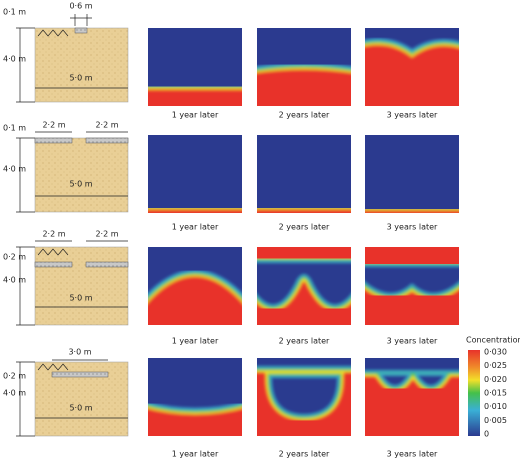 This screenshot has height=460, width=520. What do you see at coordinates (495, 420) in the screenshot?
I see `colorbar-tick-label: 0·005` at bounding box center [495, 420].